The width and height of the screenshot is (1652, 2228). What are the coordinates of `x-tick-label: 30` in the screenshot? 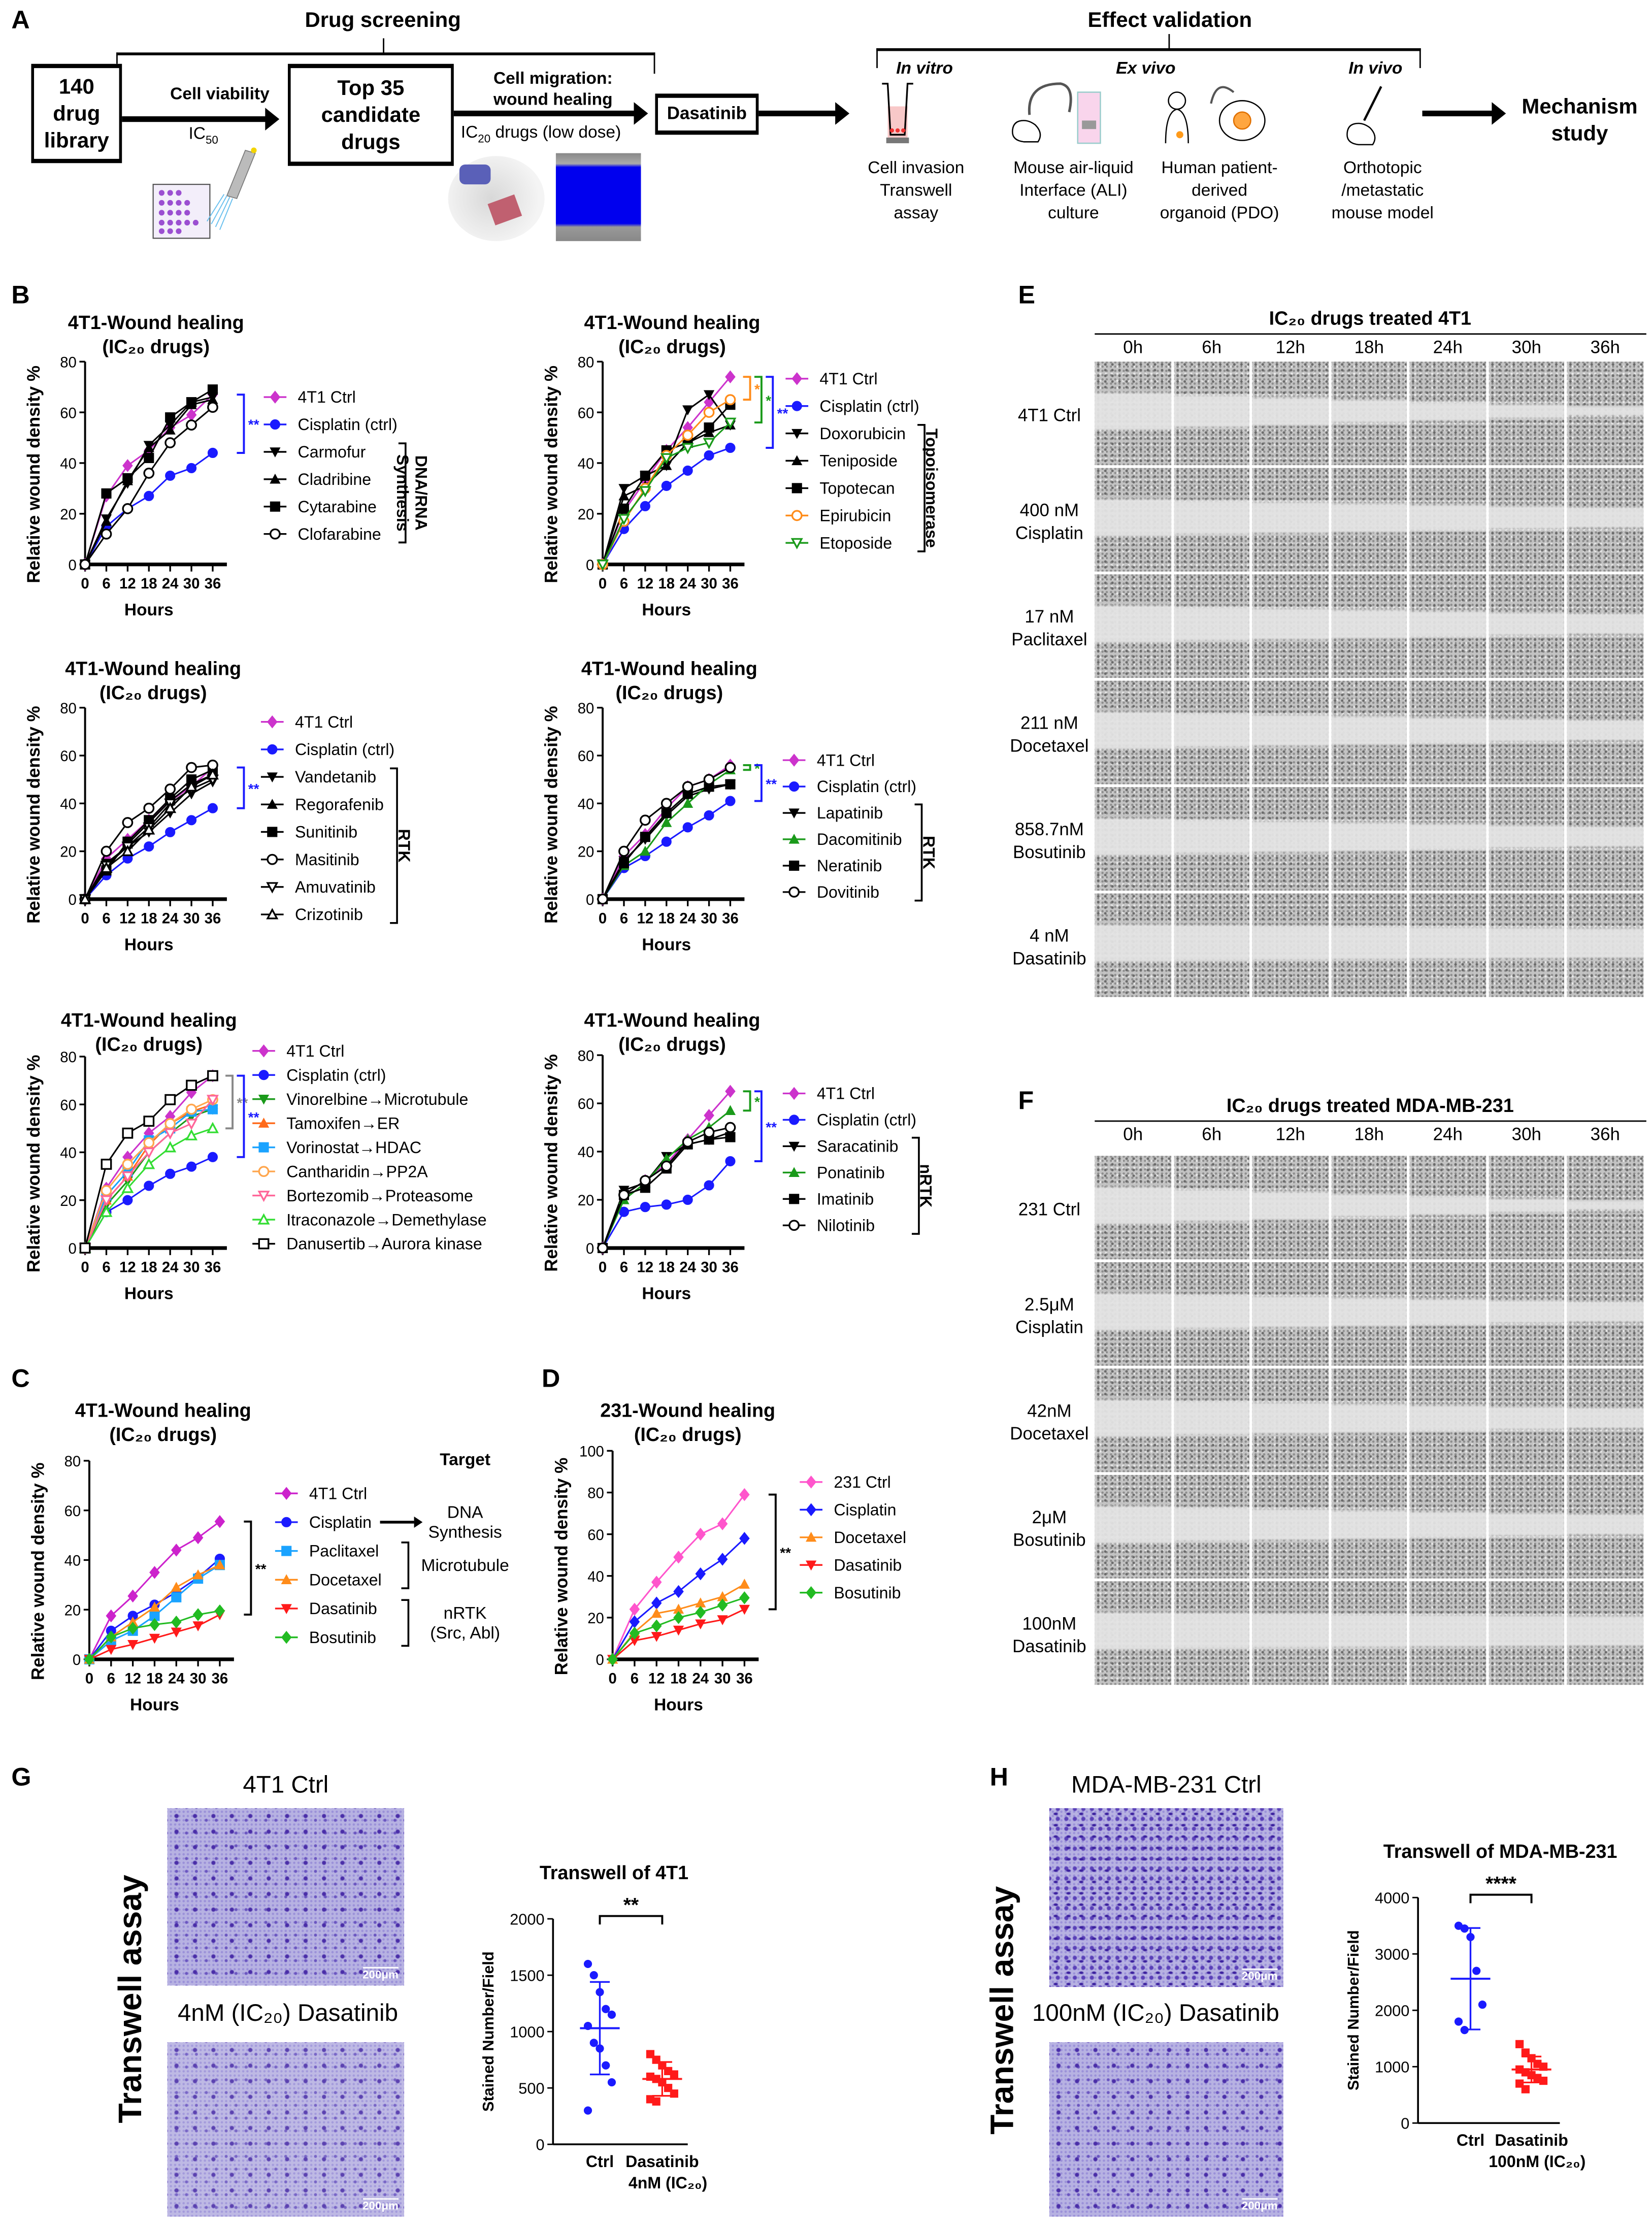 It's located at (191, 583).